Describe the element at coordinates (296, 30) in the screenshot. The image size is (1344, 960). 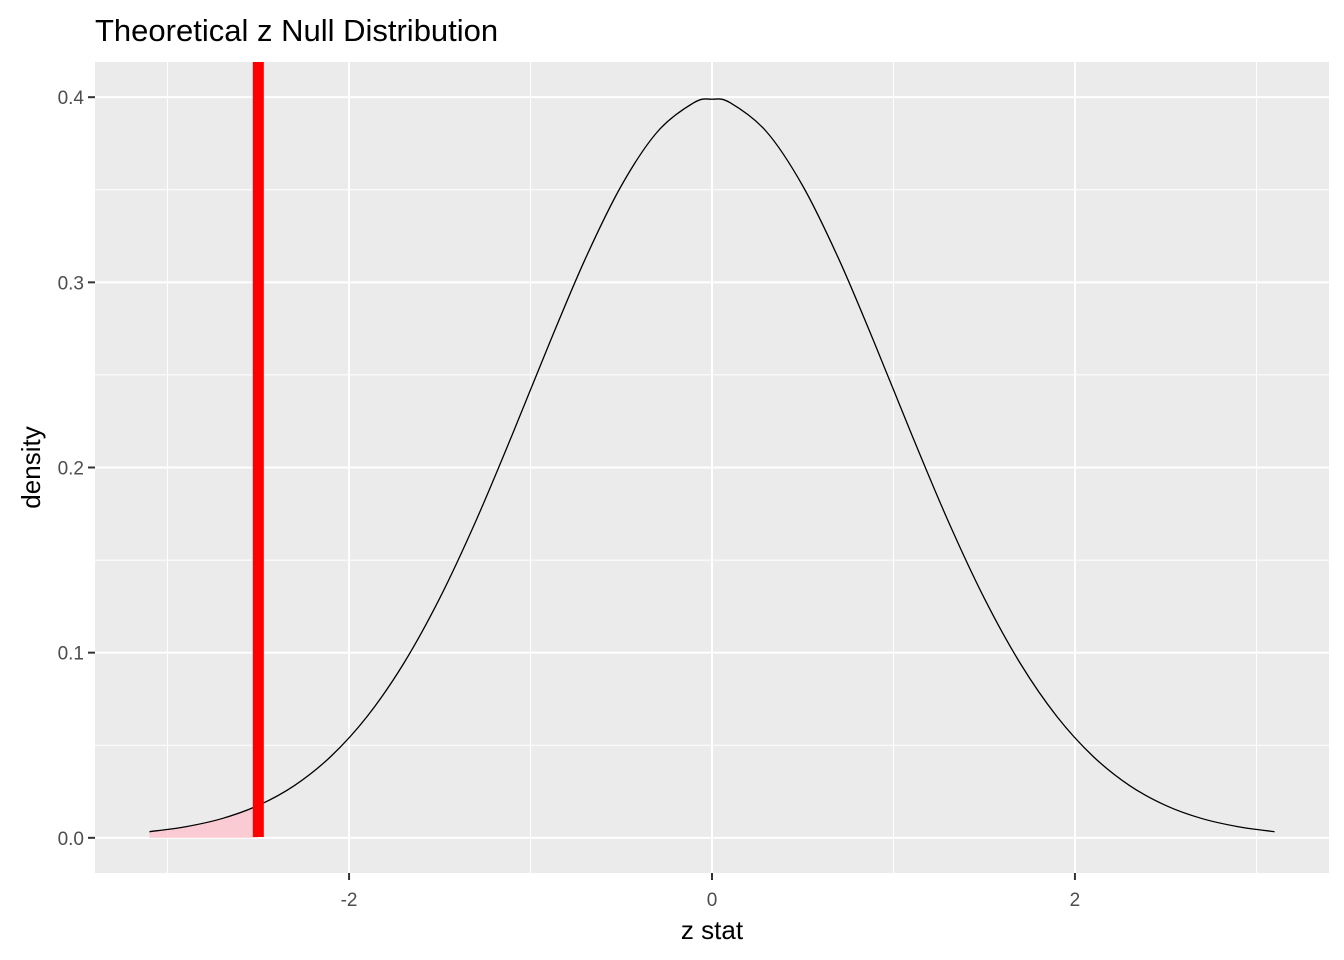
I see `chart-title: Theoretical z Null Distribution` at that location.